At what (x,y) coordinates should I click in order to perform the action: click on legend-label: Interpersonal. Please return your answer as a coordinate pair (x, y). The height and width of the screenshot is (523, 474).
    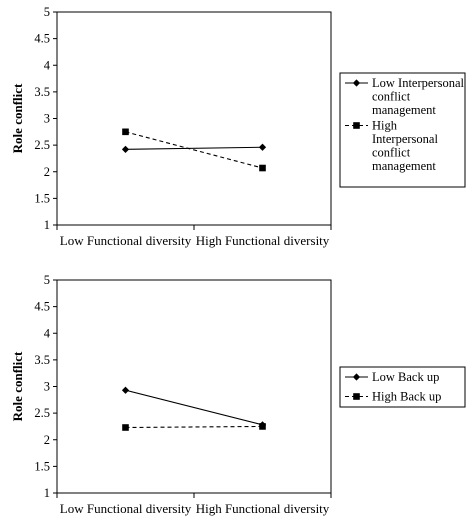
    Looking at the image, I should click on (405, 139).